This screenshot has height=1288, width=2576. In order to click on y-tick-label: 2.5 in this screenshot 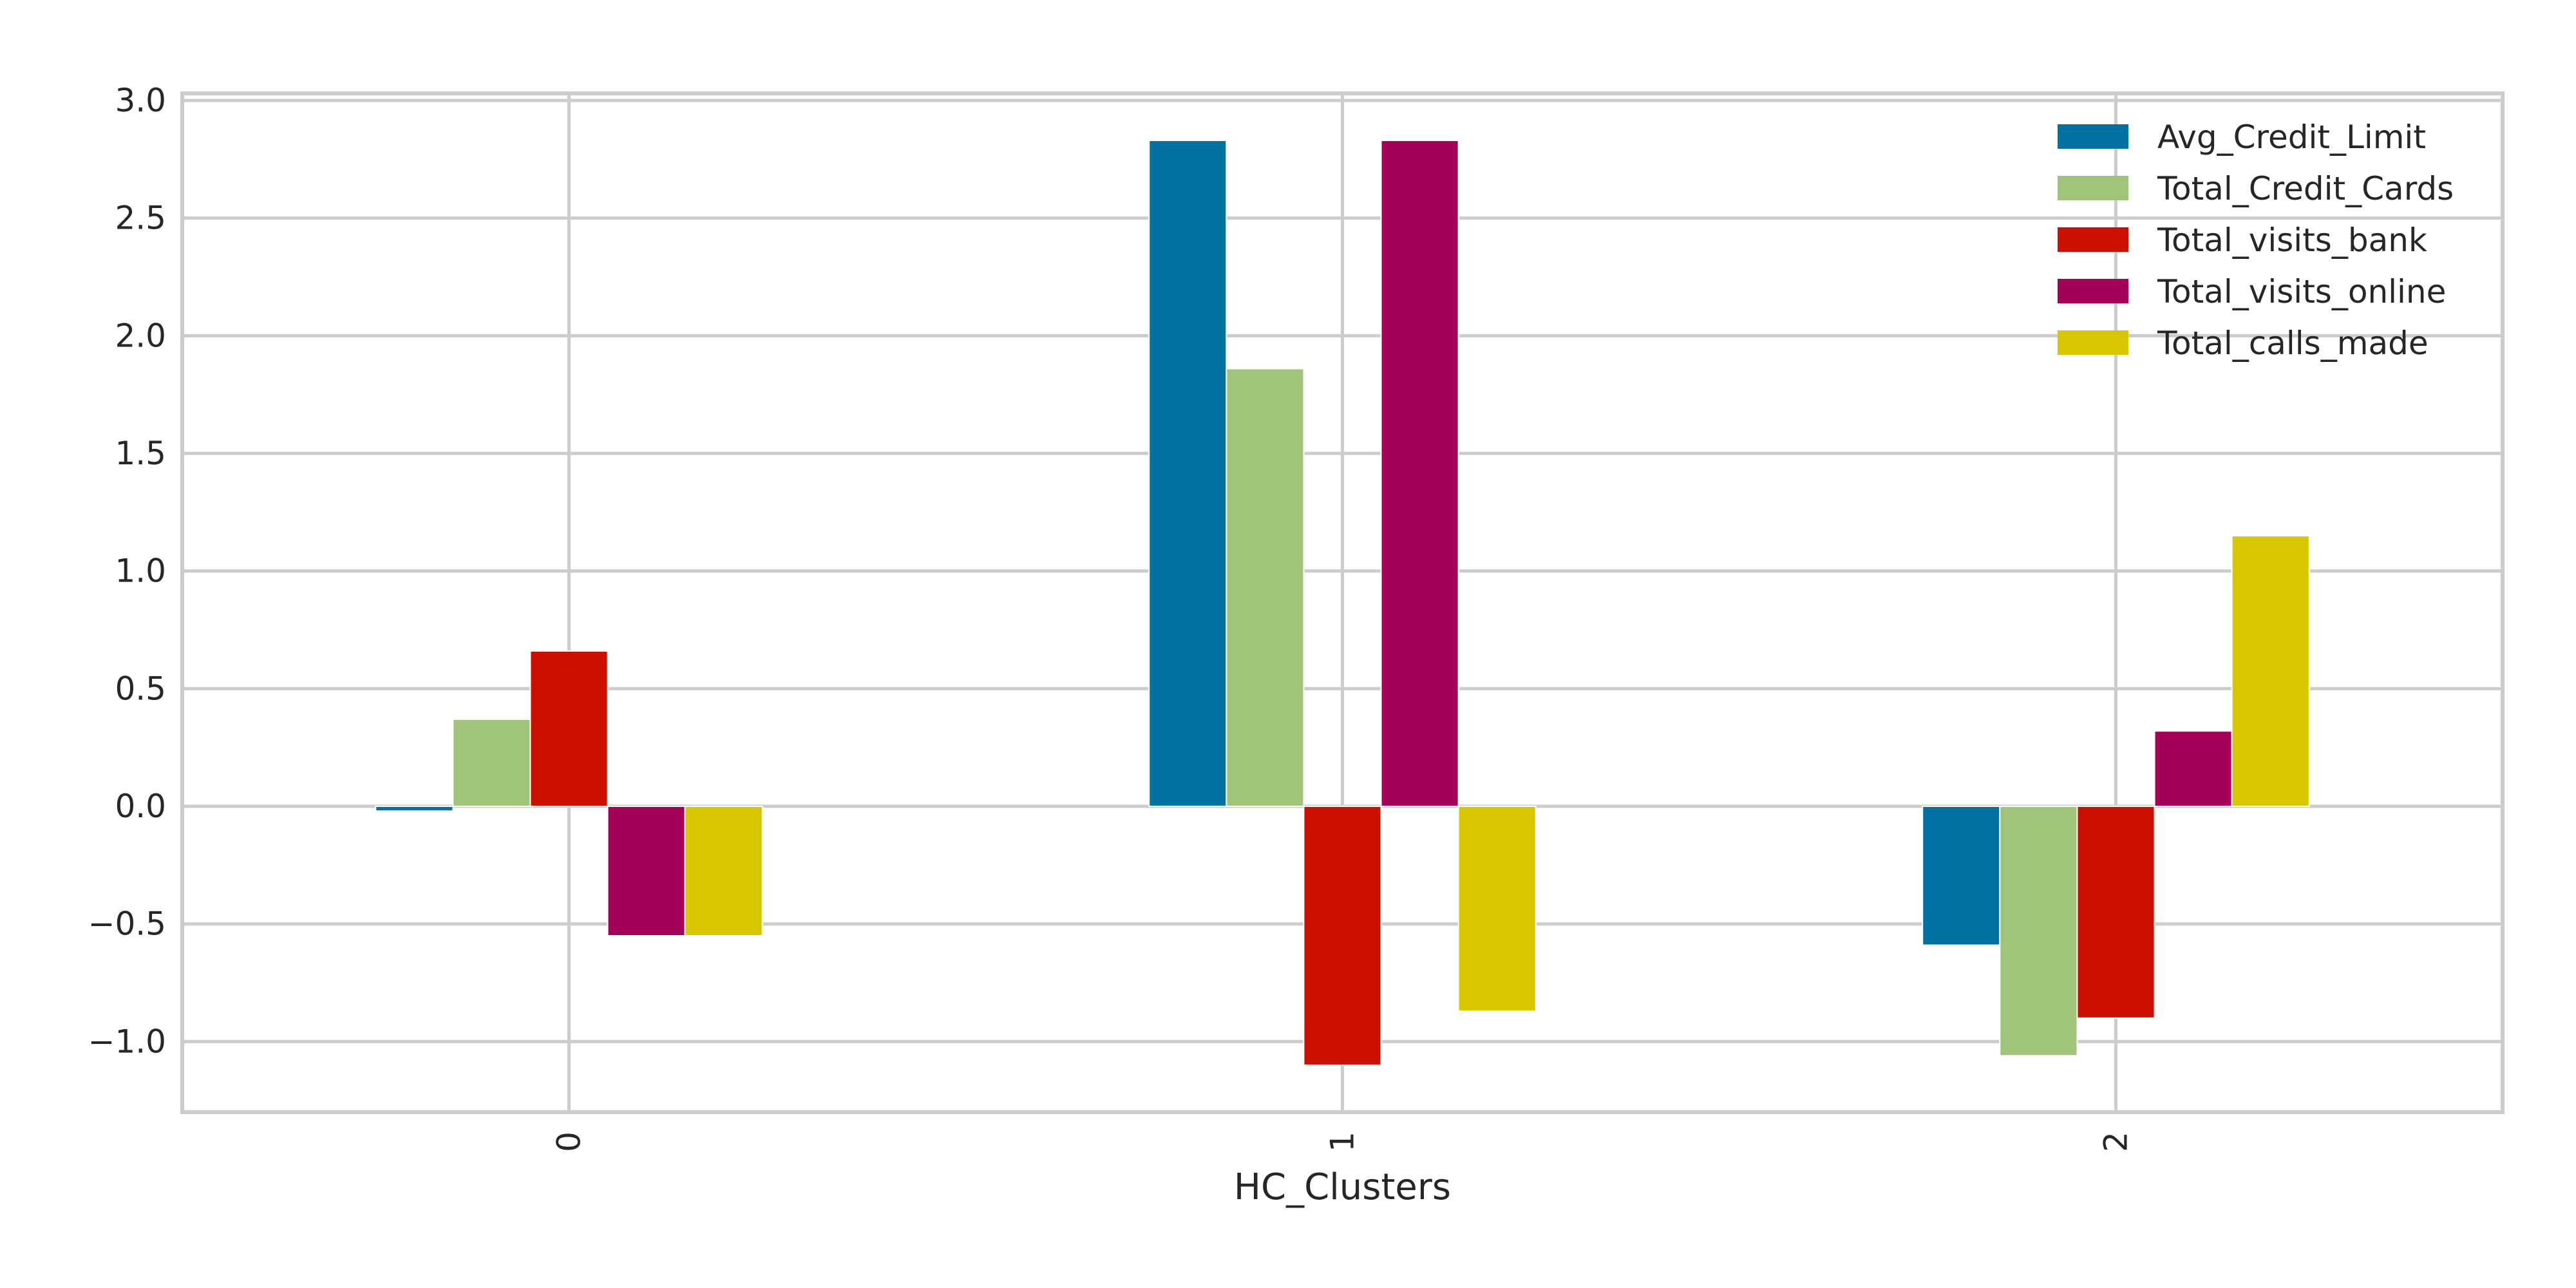, I will do `click(140, 218)`.